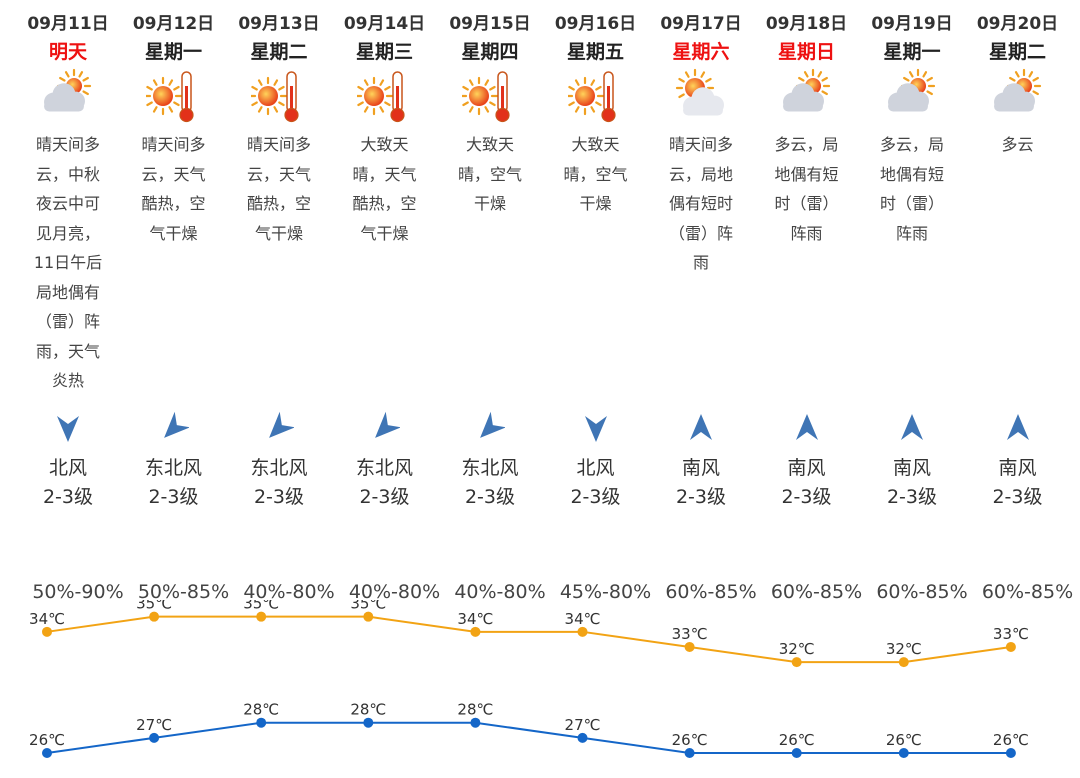 This screenshot has width=1080, height=778. I want to click on day-date: 09月17日, so click(701, 24).